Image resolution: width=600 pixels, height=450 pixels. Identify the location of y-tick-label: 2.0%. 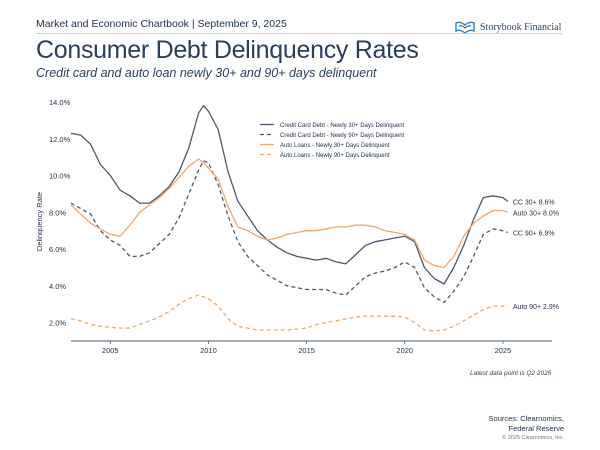
(57, 323).